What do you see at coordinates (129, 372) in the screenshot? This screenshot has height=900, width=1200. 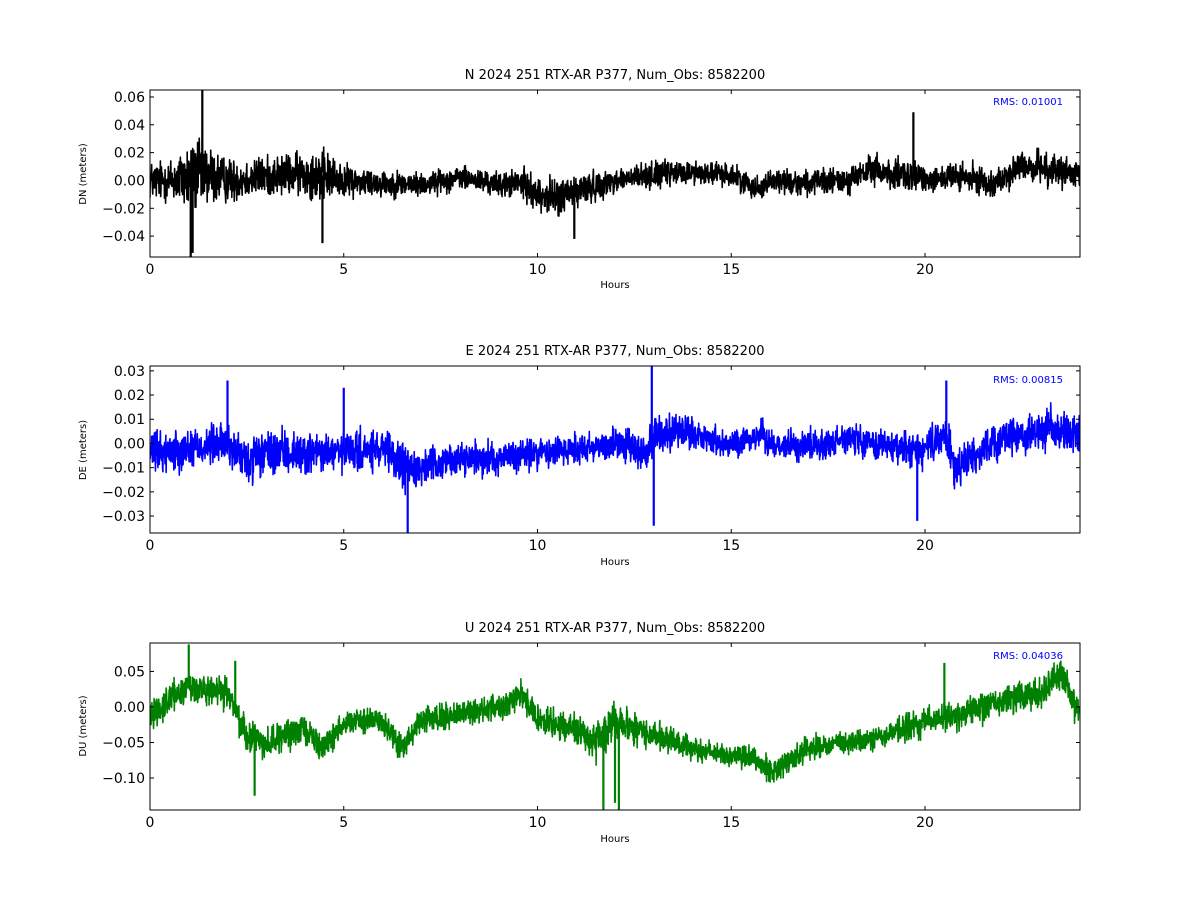 I see `y-tick-label: 0.03` at bounding box center [129, 372].